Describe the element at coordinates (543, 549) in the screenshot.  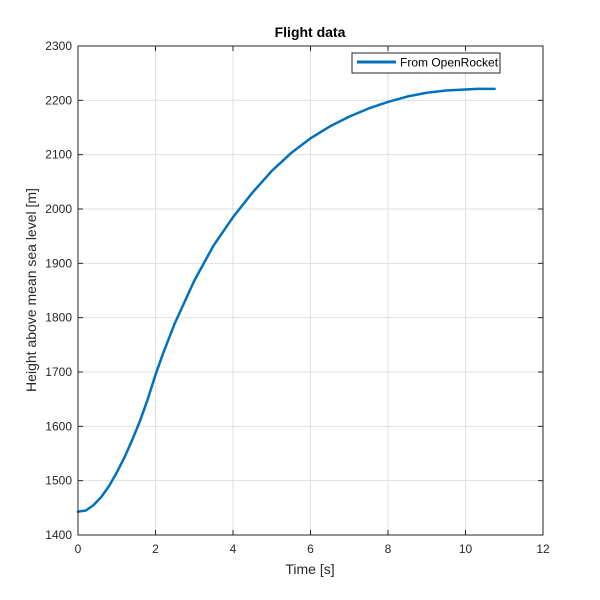
I see `x-tick-label: 12` at that location.